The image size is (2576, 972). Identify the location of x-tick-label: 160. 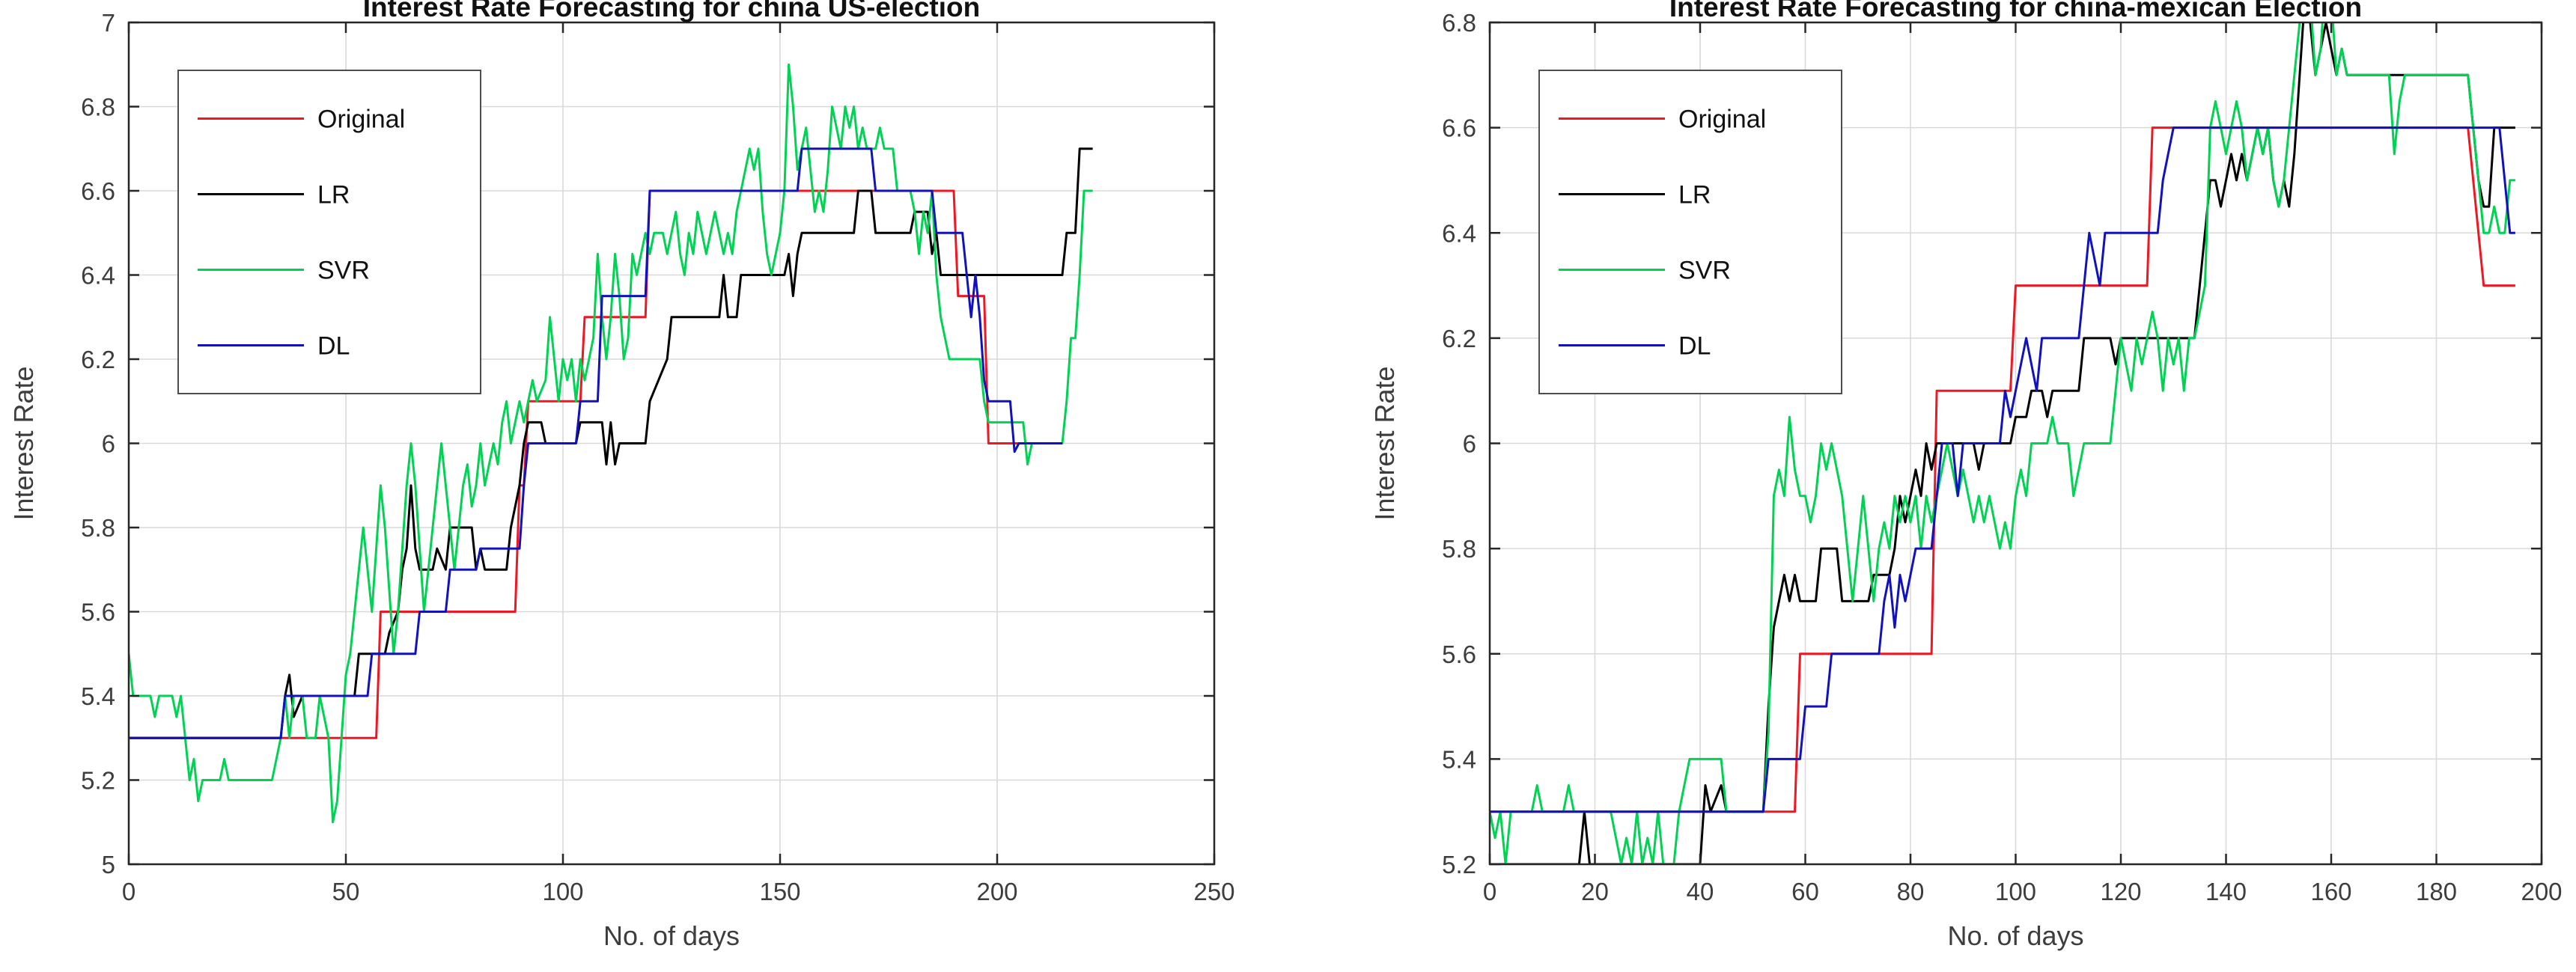
(2330, 891).